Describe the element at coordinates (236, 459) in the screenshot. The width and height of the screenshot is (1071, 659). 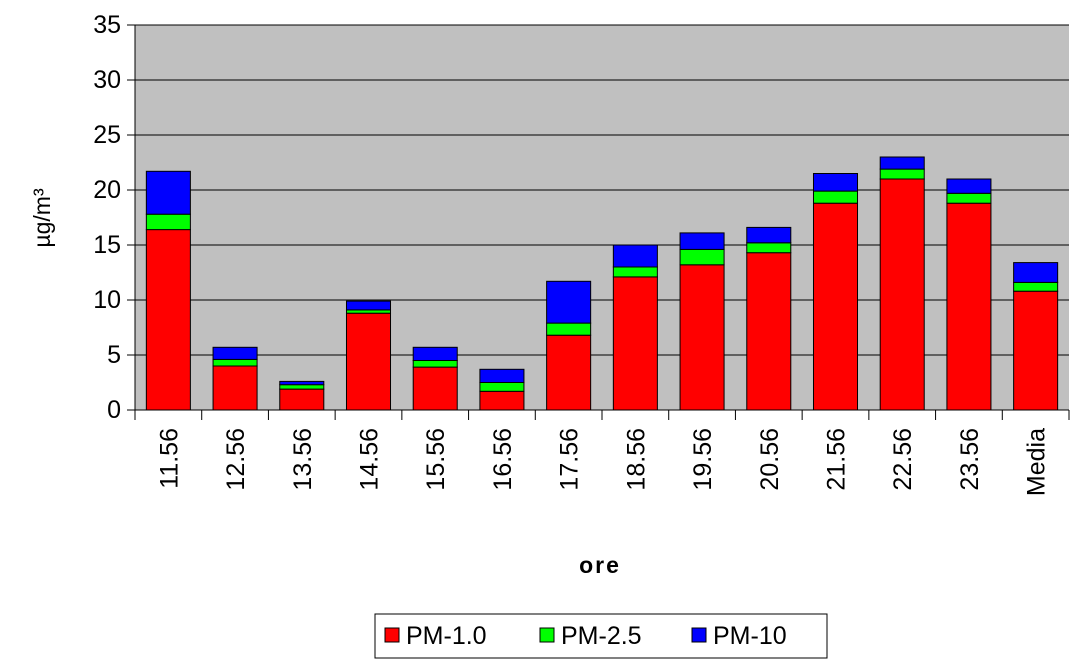
I see `x-tick-label: 12.56` at that location.